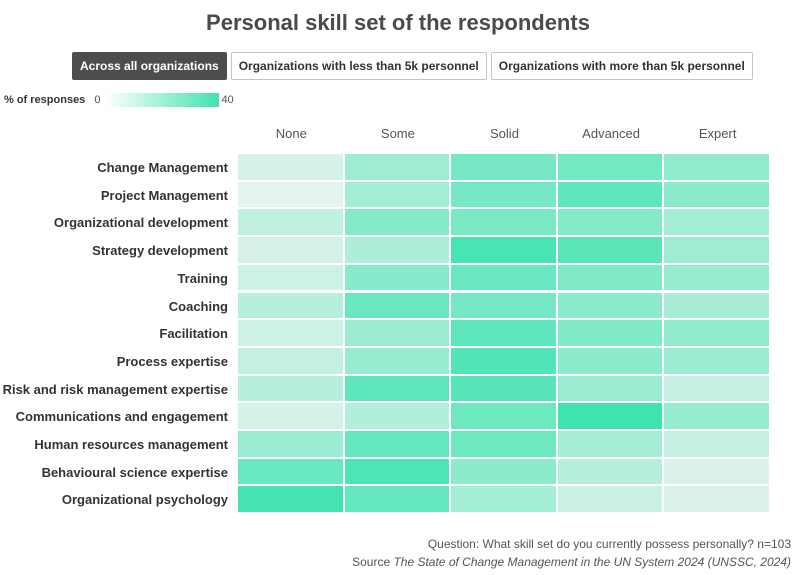  What do you see at coordinates (97, 100) in the screenshot?
I see `legend-min-label: 0` at bounding box center [97, 100].